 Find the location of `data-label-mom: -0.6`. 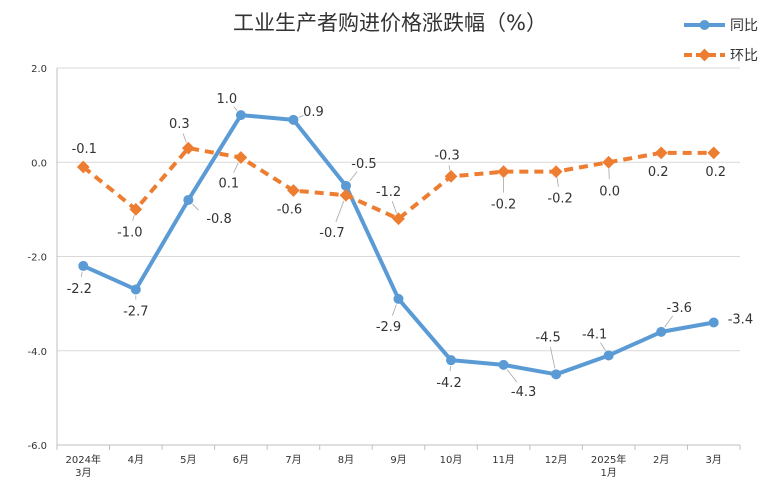

data-label-mom: -0.6 is located at coordinates (289, 210).